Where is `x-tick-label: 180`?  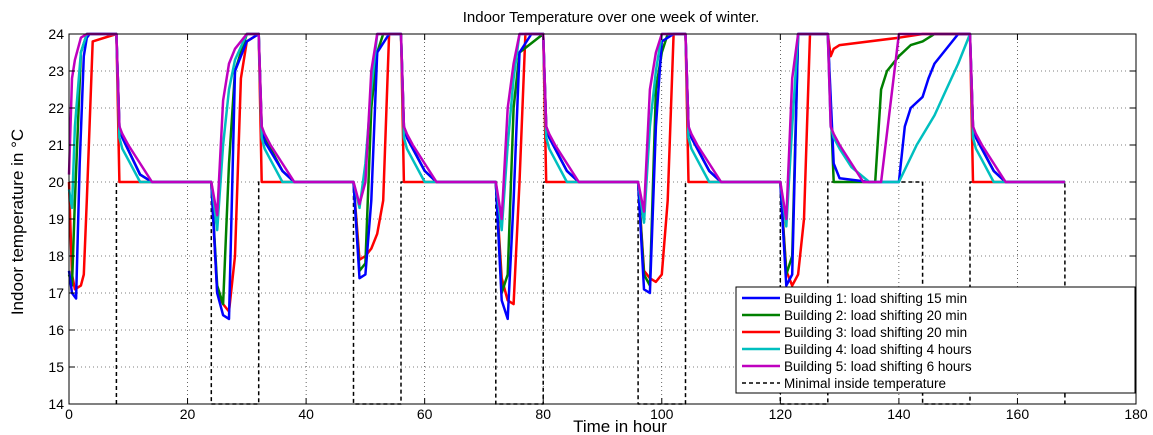
x-tick-label: 180 is located at coordinates (1136, 414).